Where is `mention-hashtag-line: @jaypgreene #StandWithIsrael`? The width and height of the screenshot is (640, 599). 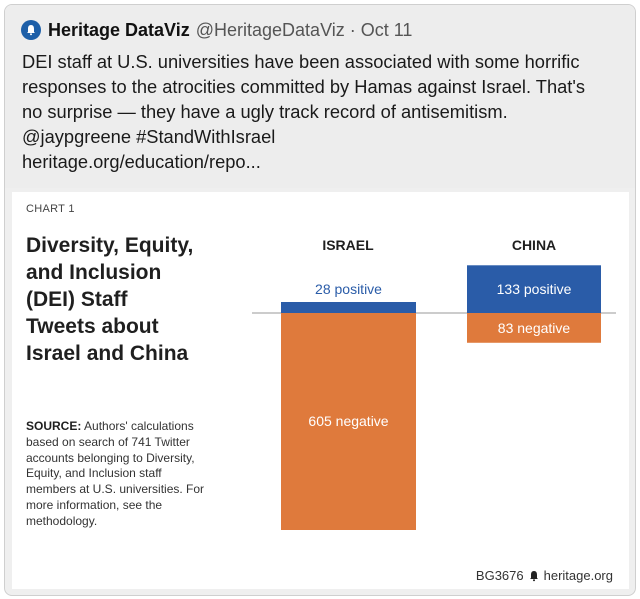
mention-hashtag-line: @jaypgreene #StandWithIsrael is located at coordinates (149, 136).